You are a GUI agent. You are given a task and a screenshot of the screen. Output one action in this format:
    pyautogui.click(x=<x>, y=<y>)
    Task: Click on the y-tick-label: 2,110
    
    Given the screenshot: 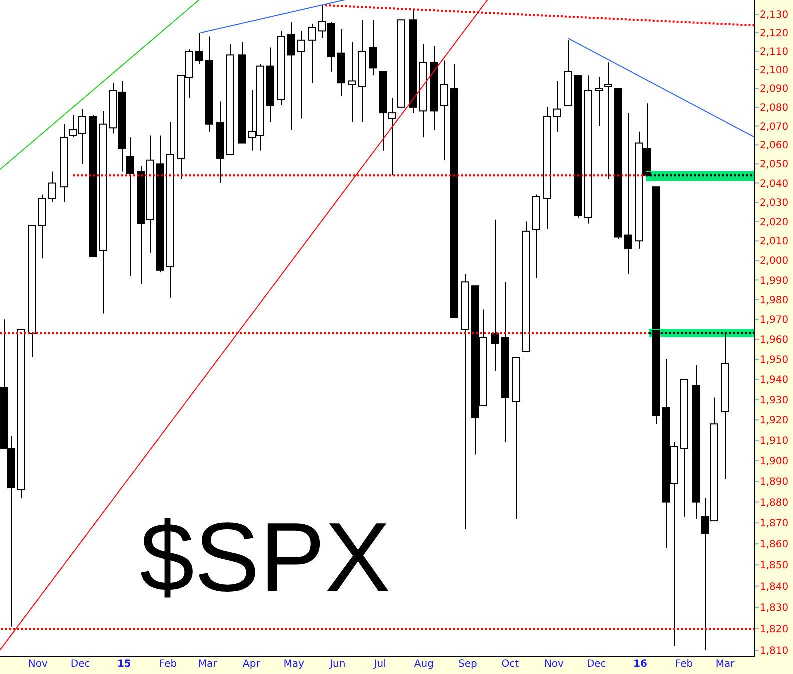 What is the action you would take?
    pyautogui.click(x=774, y=52)
    